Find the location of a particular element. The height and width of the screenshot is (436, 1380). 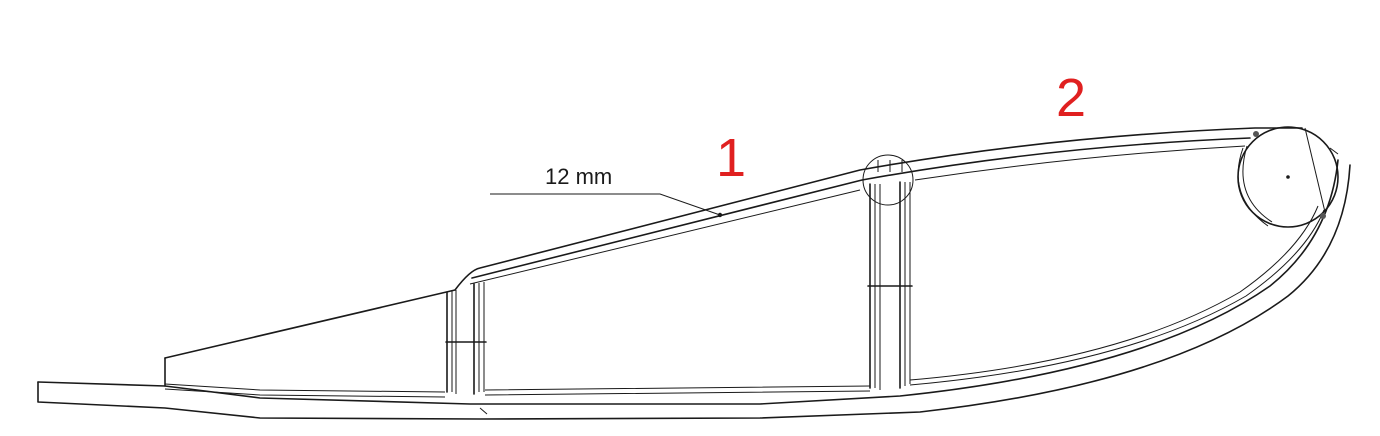

dimension-leader is located at coordinates (606, 205).